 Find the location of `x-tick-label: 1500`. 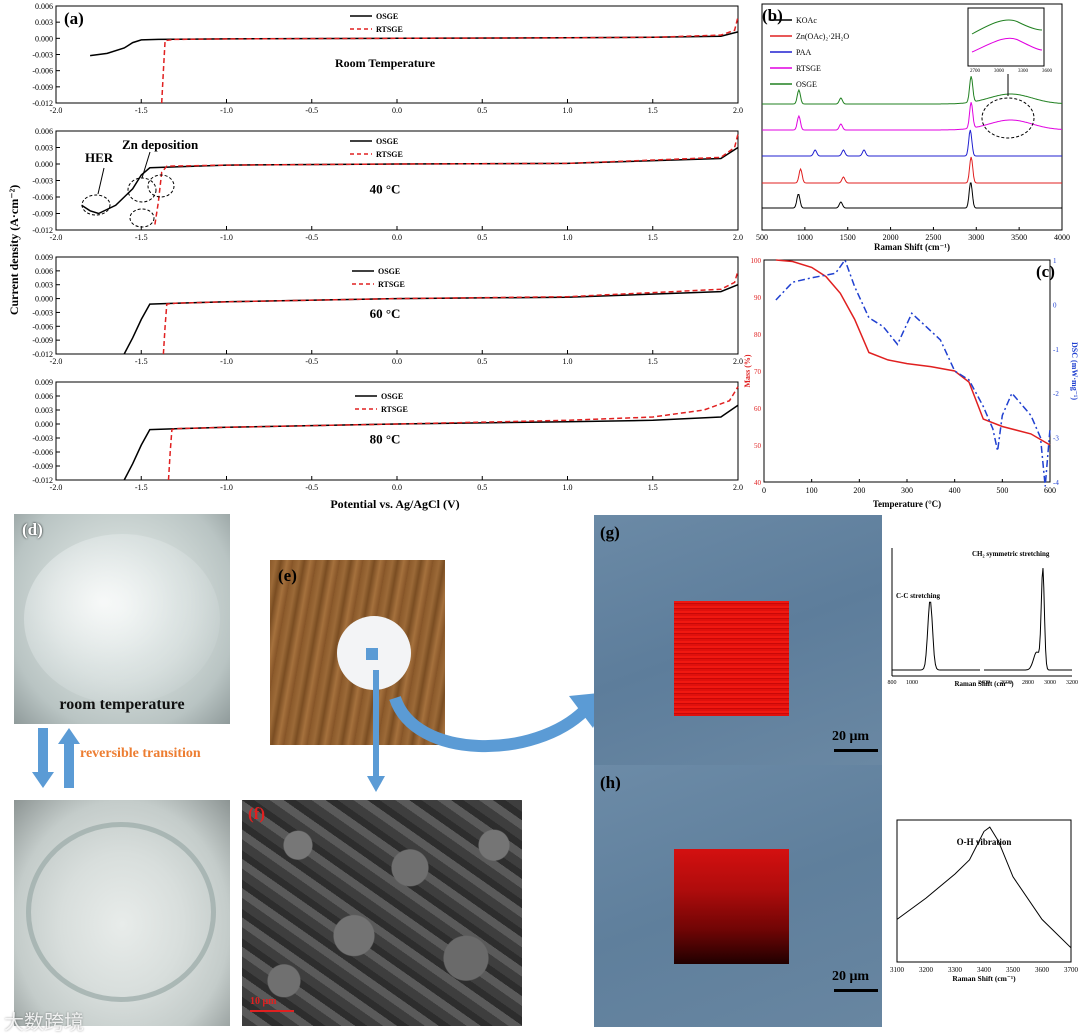

x-tick-label: 1500 is located at coordinates (848, 237).